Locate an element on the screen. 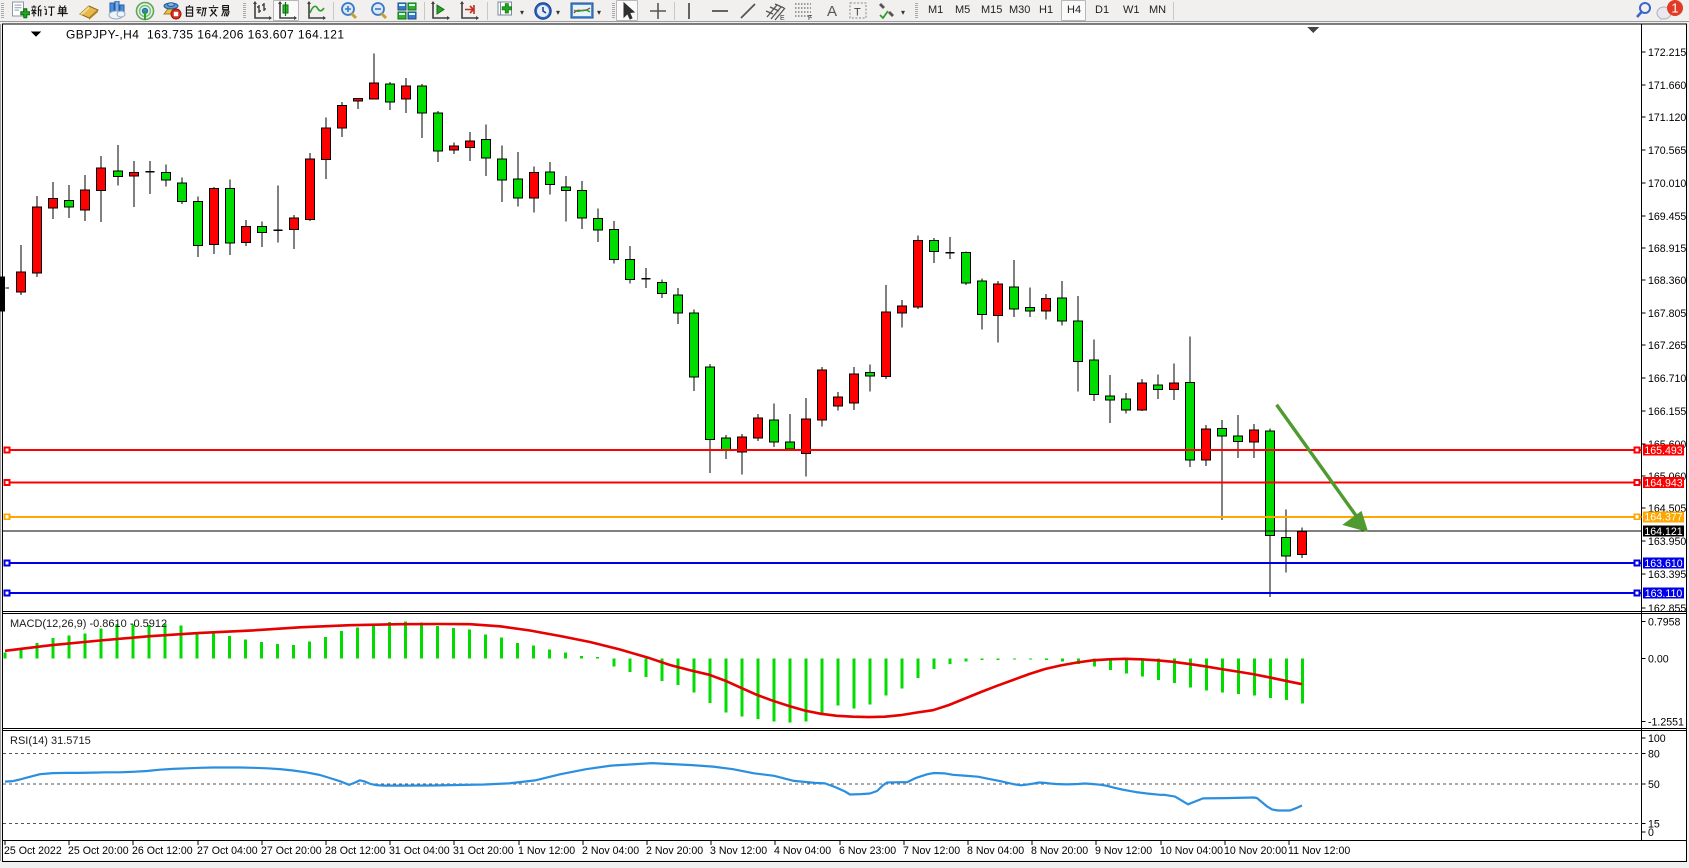  svg-text: 171.660 is located at coordinates (1667, 86).